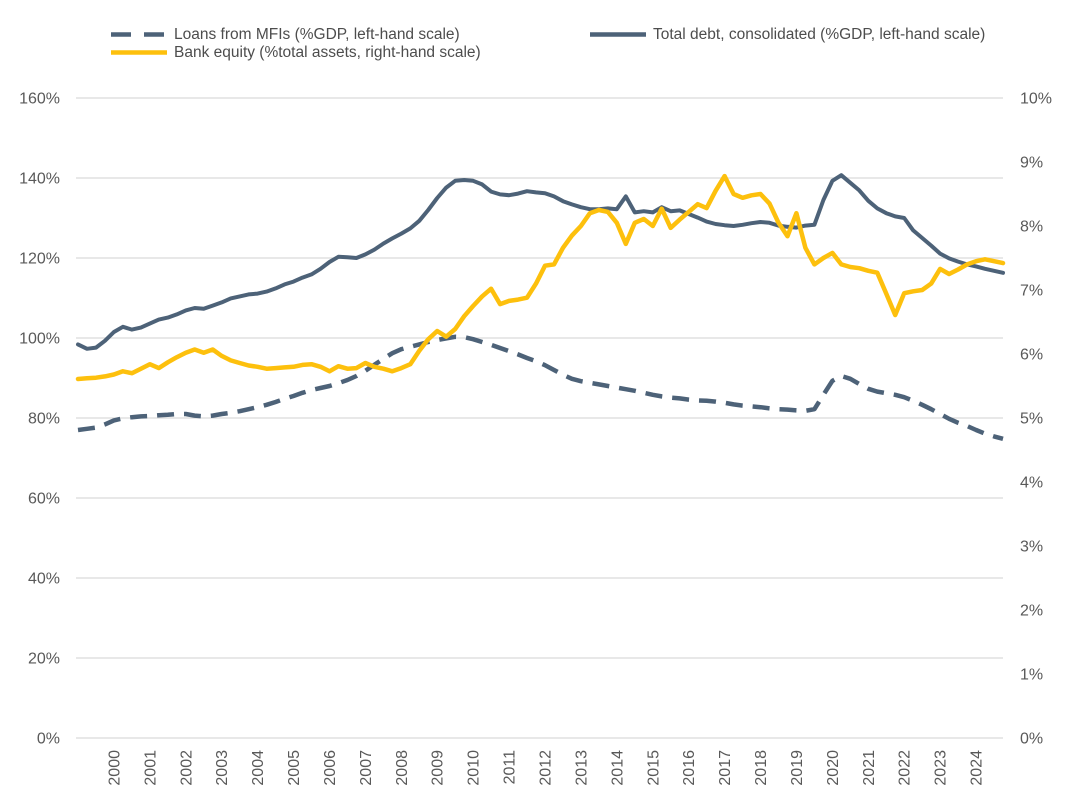  I want to click on svg-text: 2009, so click(438, 768).